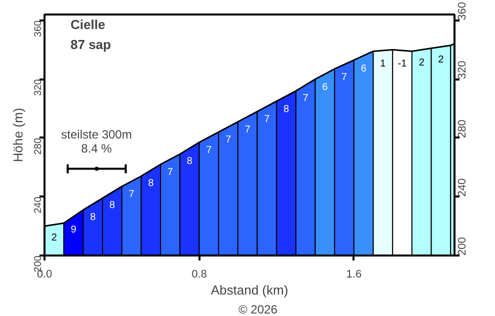  What do you see at coordinates (96, 135) in the screenshot?
I see `annotation: steilste 300m` at bounding box center [96, 135].